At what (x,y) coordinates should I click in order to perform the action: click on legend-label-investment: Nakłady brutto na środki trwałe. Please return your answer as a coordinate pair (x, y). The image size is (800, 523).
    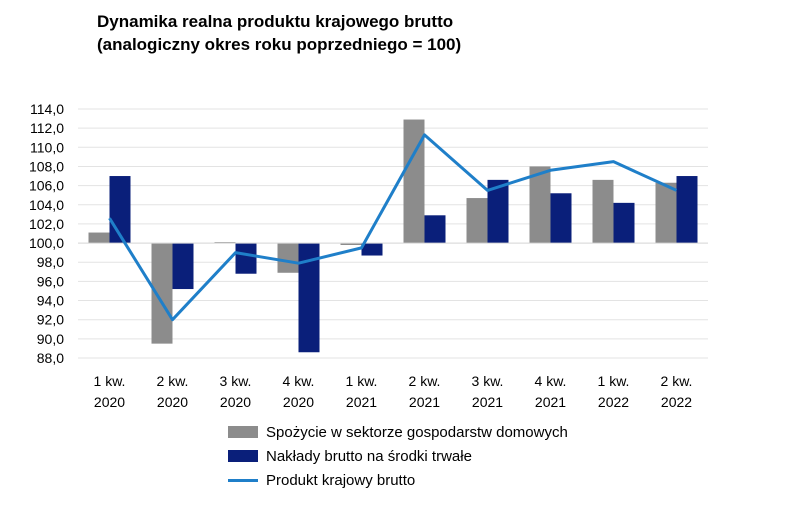
    Looking at the image, I should click on (369, 456).